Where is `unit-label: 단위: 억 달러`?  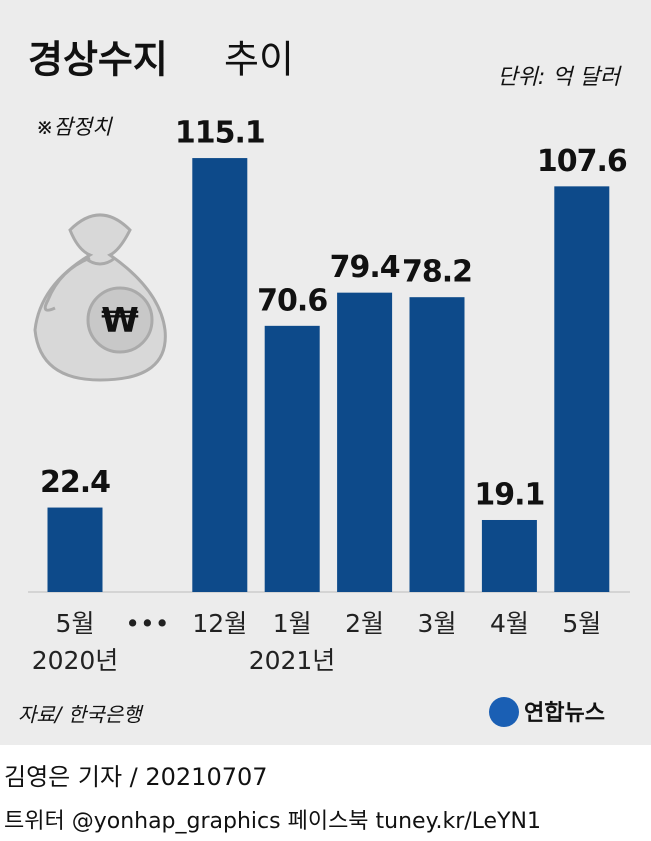
unit-label: 단위: 억 달러 is located at coordinates (559, 77).